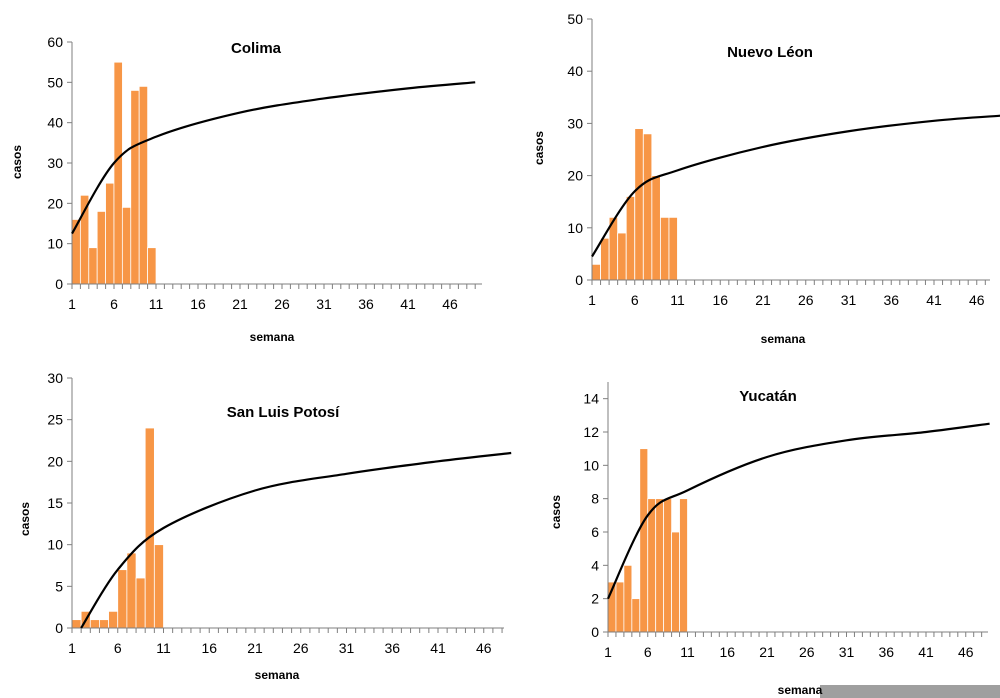 The height and width of the screenshot is (698, 1000). I want to click on y-tick-label: 12, so click(591, 432).